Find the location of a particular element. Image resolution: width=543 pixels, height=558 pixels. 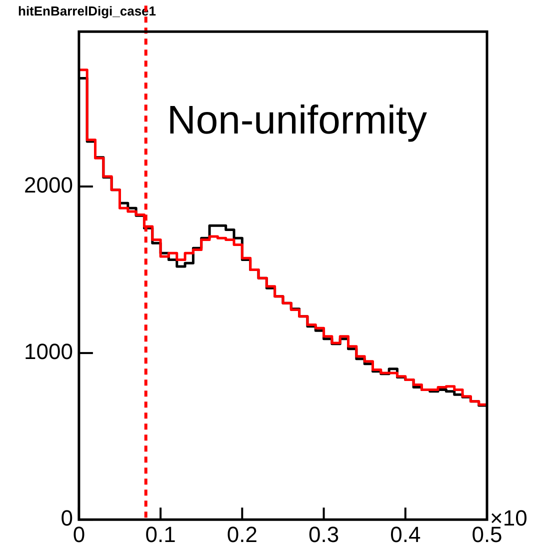

y-tick-label: 2000 is located at coordinates (48, 185).